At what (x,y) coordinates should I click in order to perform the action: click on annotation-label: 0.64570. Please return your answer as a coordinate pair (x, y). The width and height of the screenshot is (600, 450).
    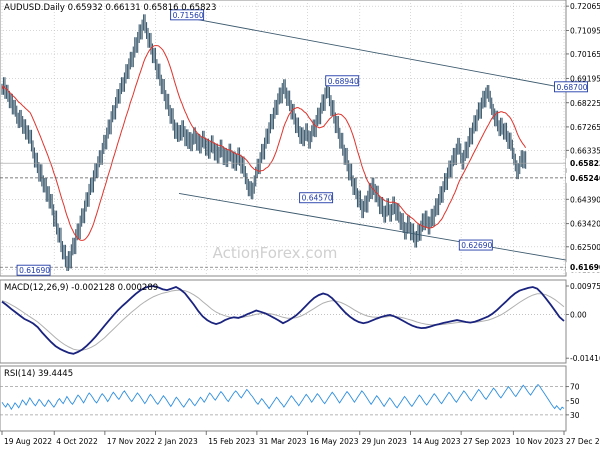
    Looking at the image, I should click on (317, 198).